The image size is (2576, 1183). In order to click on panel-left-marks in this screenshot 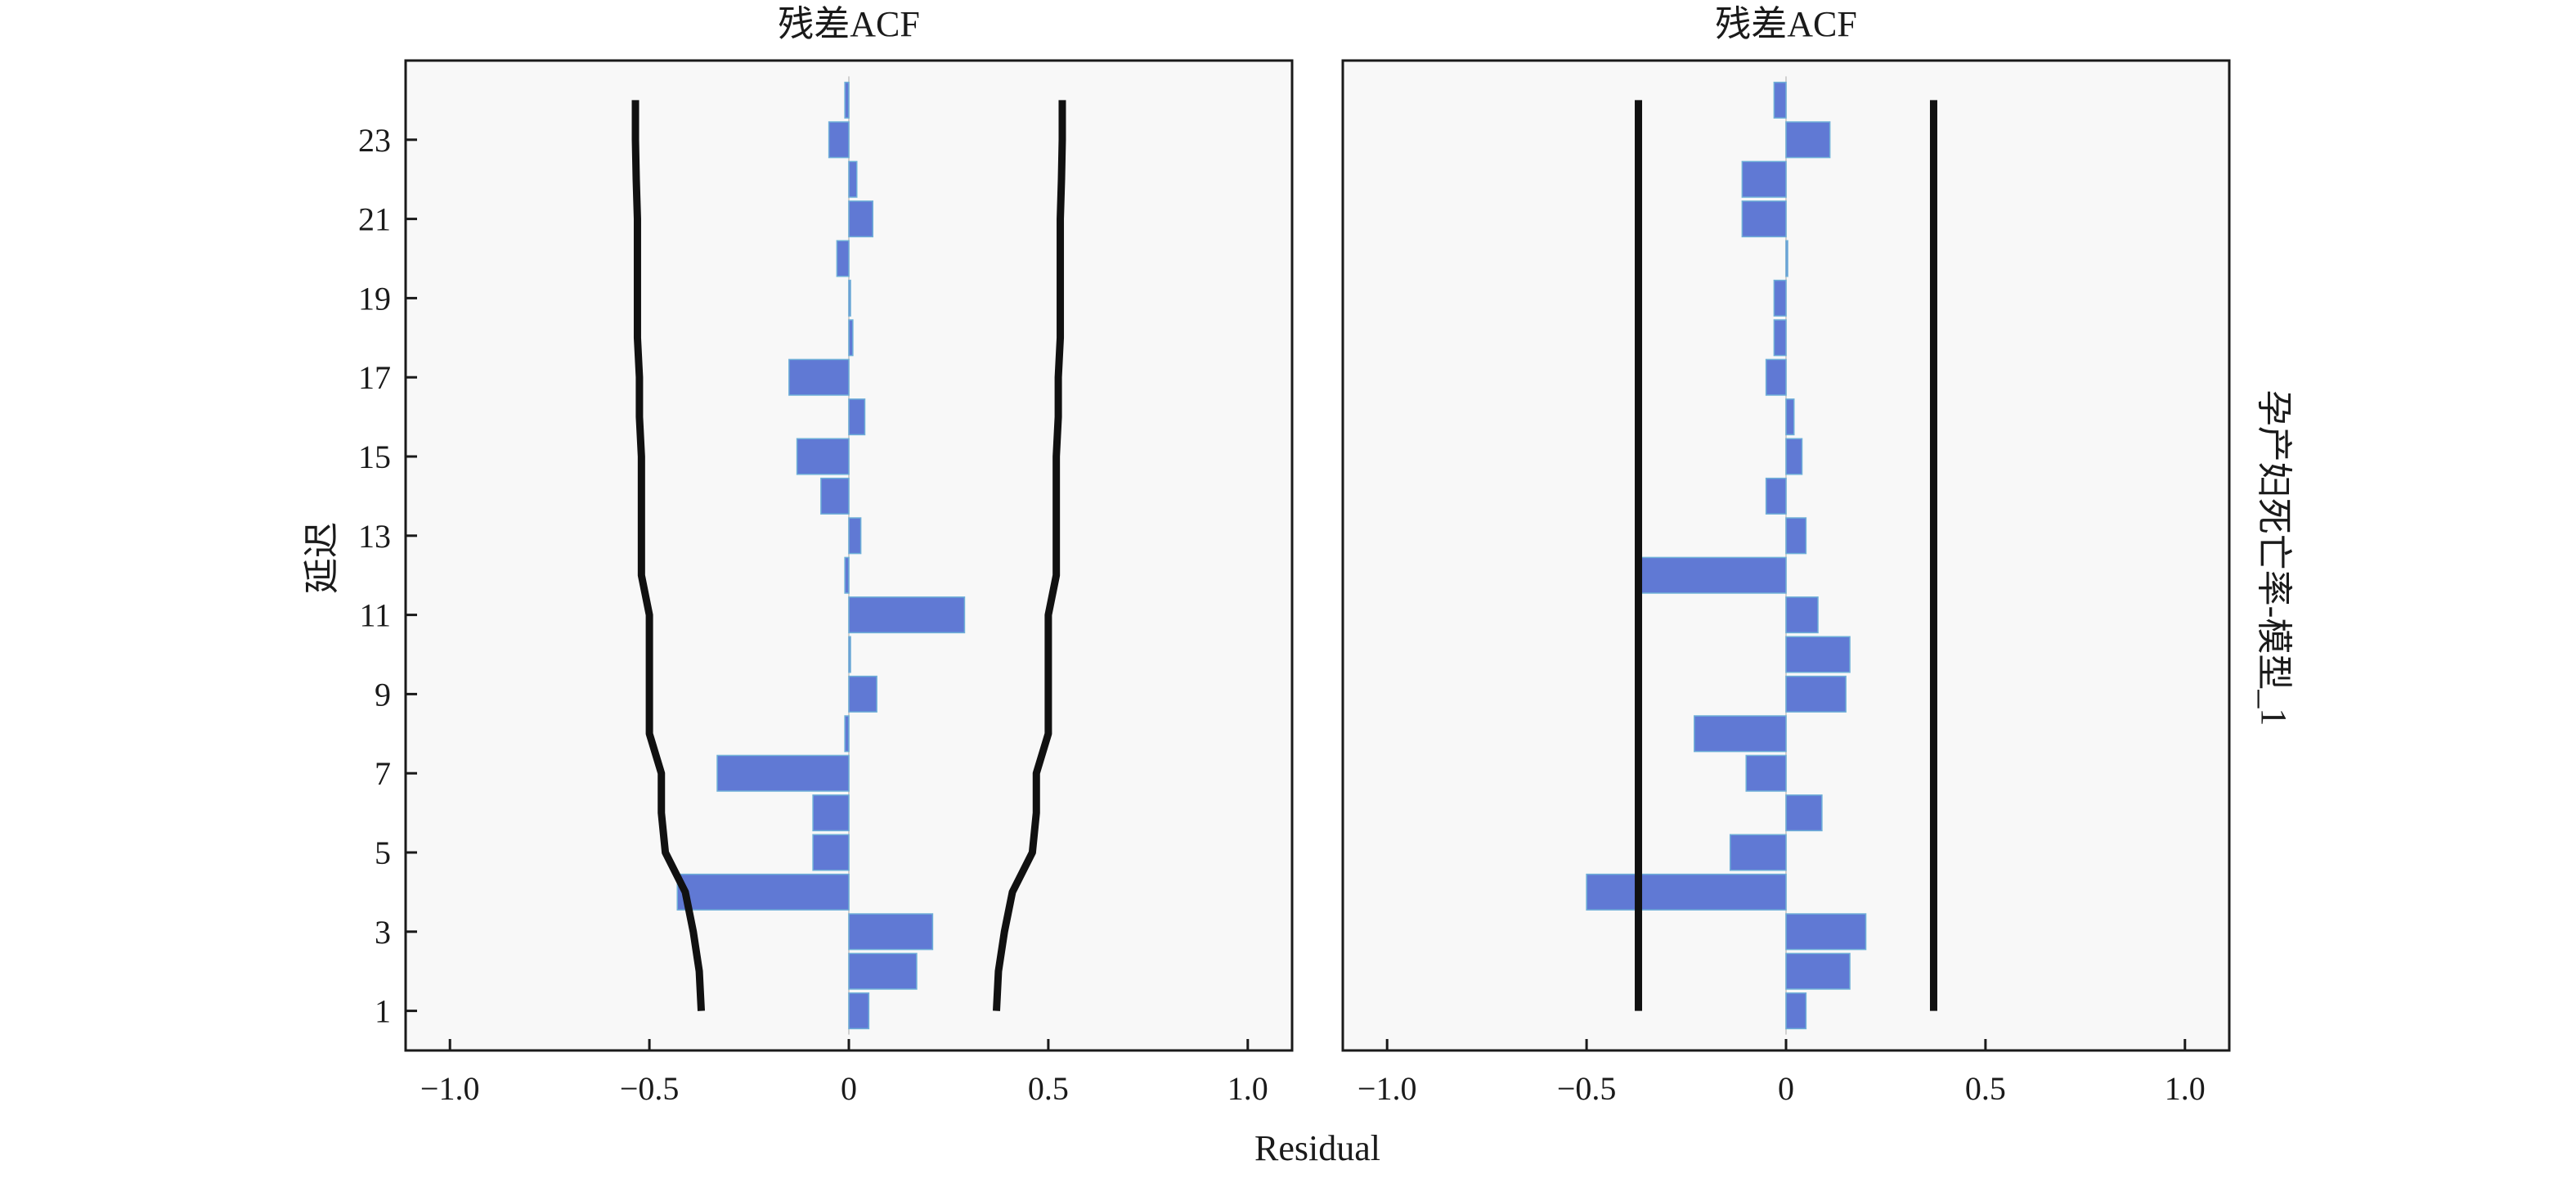, I will do `click(849, 555)`.